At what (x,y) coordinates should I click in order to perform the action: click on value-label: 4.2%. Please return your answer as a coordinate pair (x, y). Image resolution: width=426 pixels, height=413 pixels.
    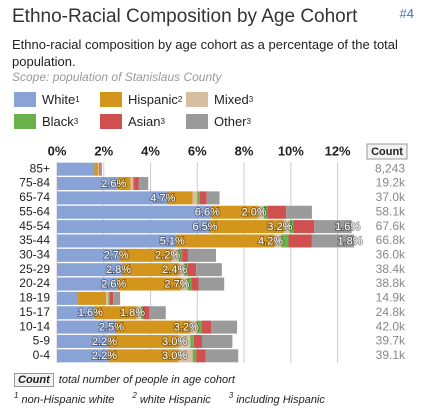
    Looking at the image, I should click on (270, 241).